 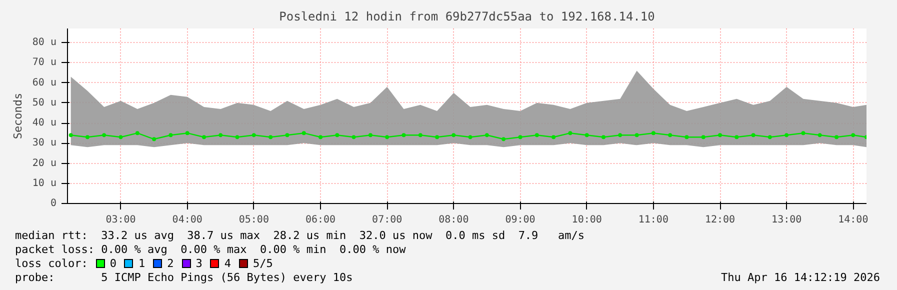 What do you see at coordinates (44, 42) in the screenshot?
I see `y-tick-label: 80 u` at bounding box center [44, 42].